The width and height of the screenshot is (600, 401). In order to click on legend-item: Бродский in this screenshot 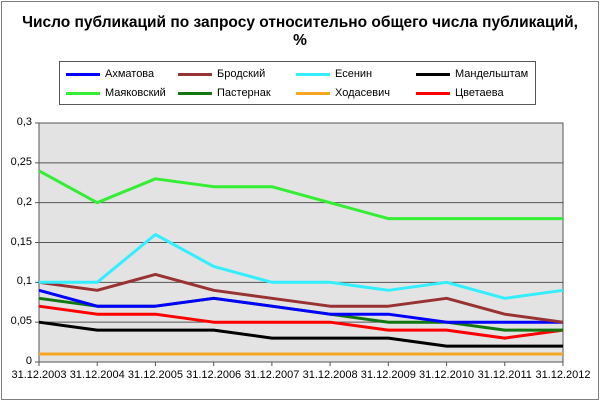, I will do `click(221, 74)`.